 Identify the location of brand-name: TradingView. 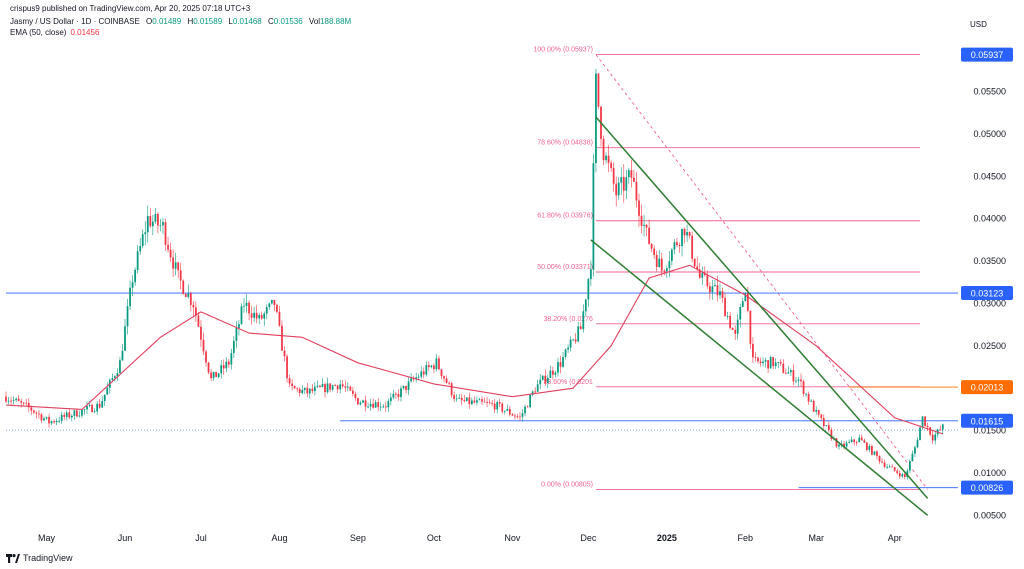
(48, 558).